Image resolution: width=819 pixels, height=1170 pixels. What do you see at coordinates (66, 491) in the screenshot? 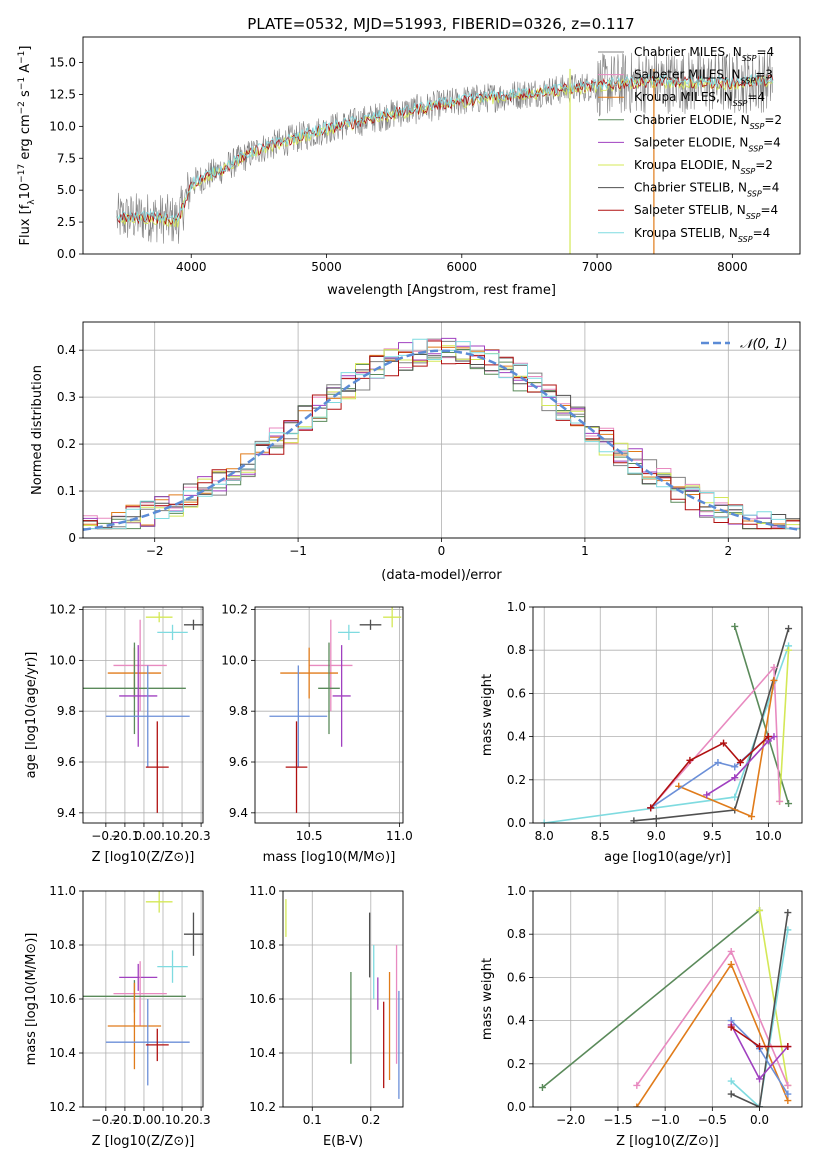
I see `y-tick-label: 0.1` at bounding box center [66, 491].